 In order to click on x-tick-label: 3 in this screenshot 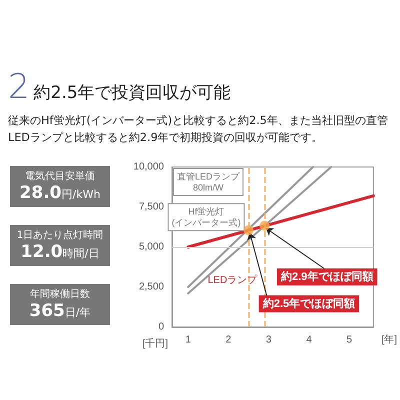, I will do `click(269, 340)`.